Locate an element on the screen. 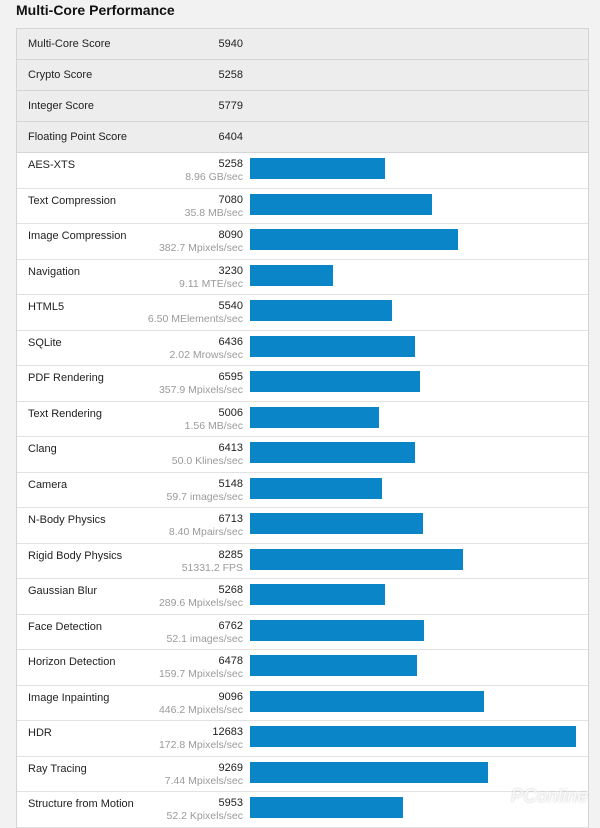 The height and width of the screenshot is (828, 600). benchmark-label: Ray Tracing is located at coordinates (57, 768).